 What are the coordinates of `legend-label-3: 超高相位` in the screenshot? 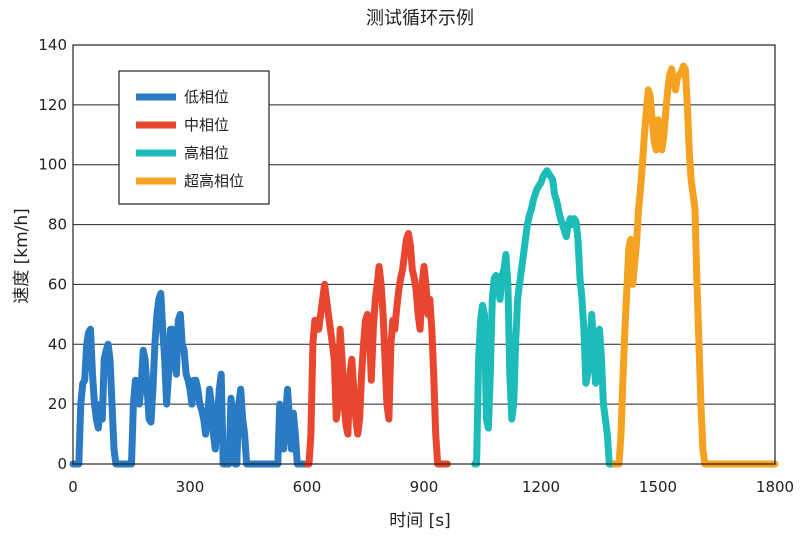 It's located at (214, 181).